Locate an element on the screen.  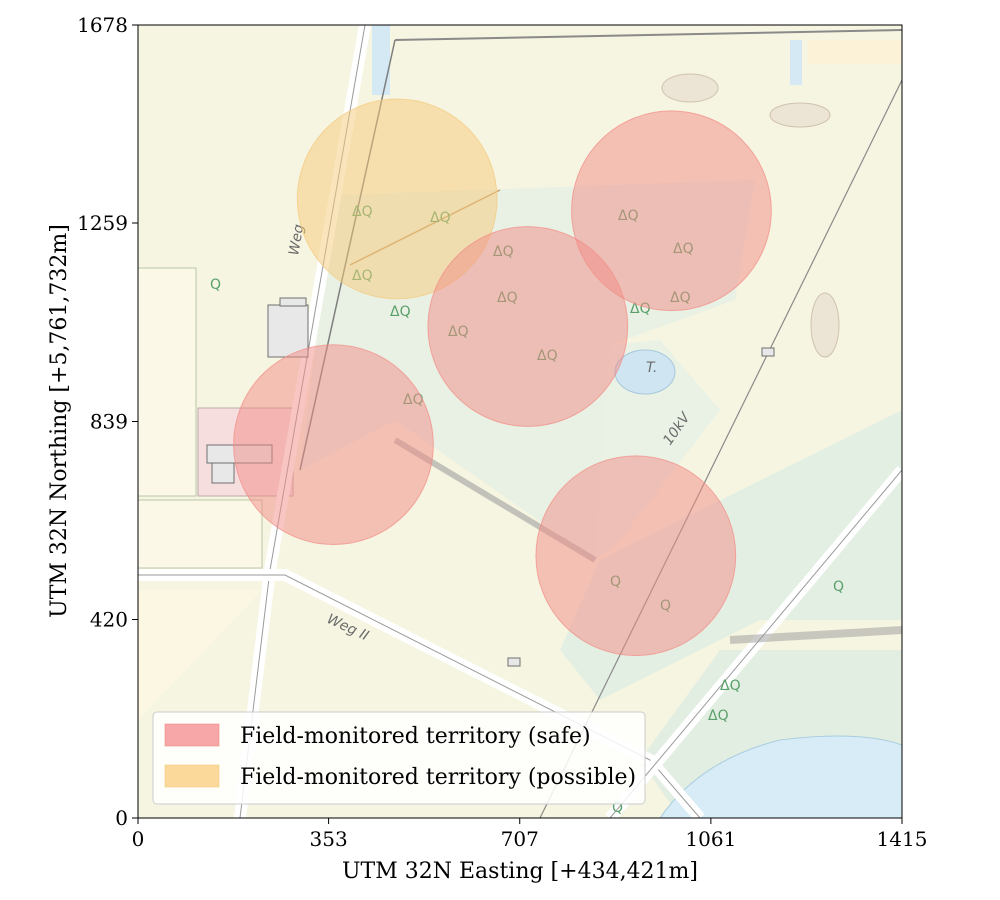
legend-box is located at coordinates (399, 758).